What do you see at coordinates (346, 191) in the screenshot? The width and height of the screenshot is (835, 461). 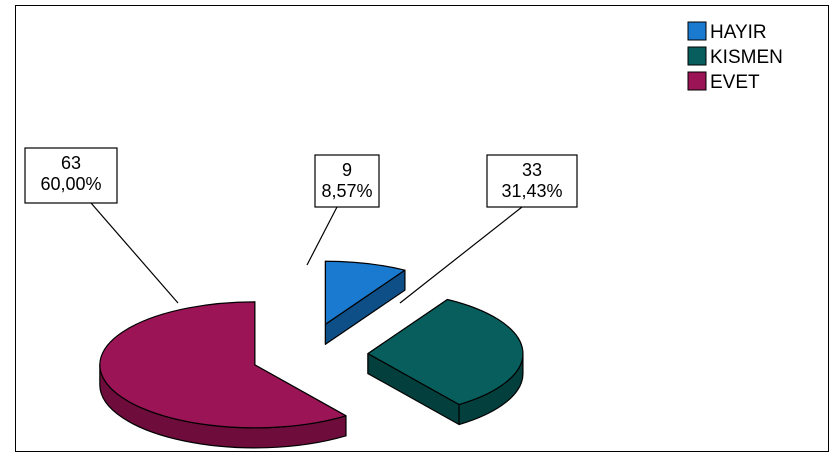 I see `data-label-percent: 8,57%` at bounding box center [346, 191].